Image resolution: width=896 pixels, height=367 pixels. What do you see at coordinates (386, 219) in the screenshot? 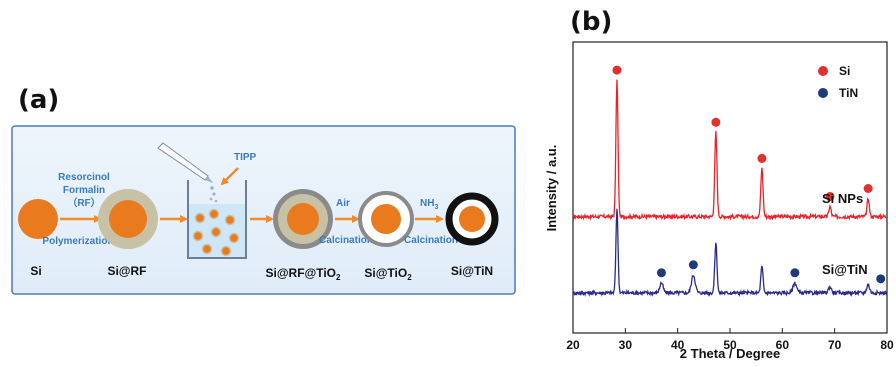
I see `si-tio2-core` at bounding box center [386, 219].